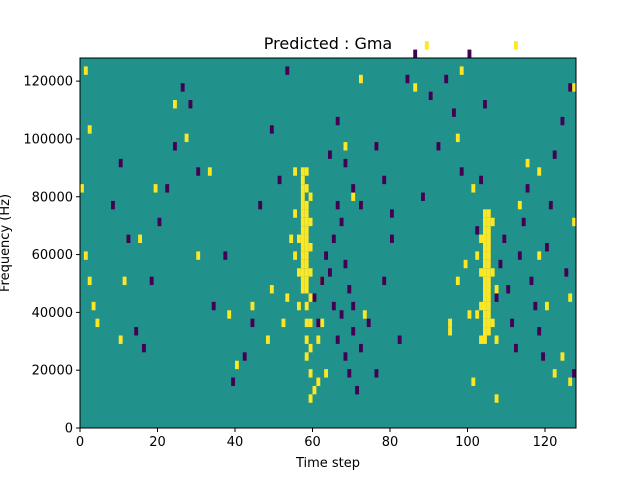 Image resolution: width=640 pixels, height=480 pixels. What do you see at coordinates (312, 442) in the screenshot?
I see `x-tick-label: 60` at bounding box center [312, 442].